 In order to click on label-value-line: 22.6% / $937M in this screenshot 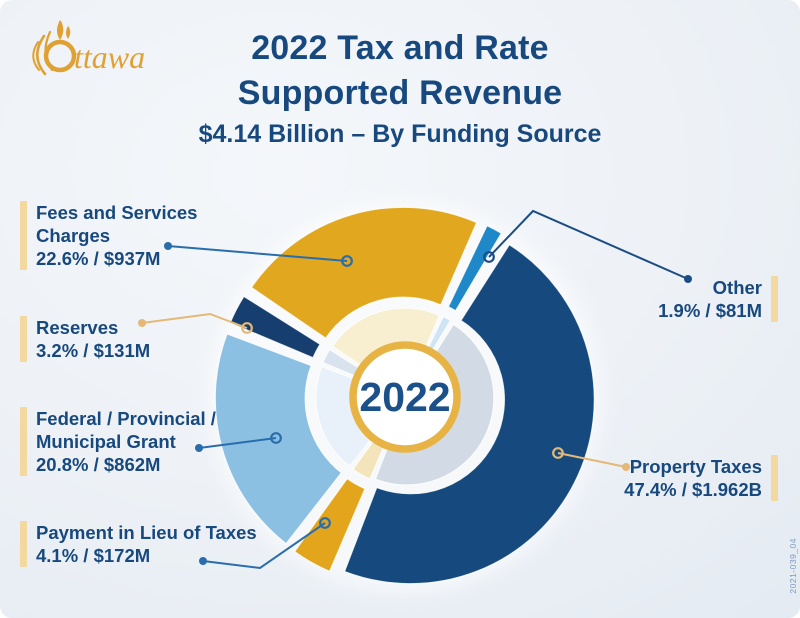, I will do `click(98, 258)`.